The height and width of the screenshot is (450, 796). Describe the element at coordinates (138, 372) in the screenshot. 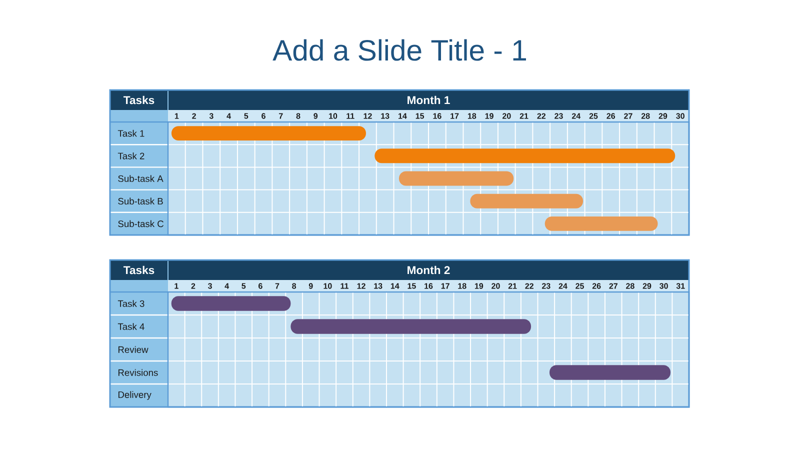

I see `y-tick-label: Revisions` at that location.